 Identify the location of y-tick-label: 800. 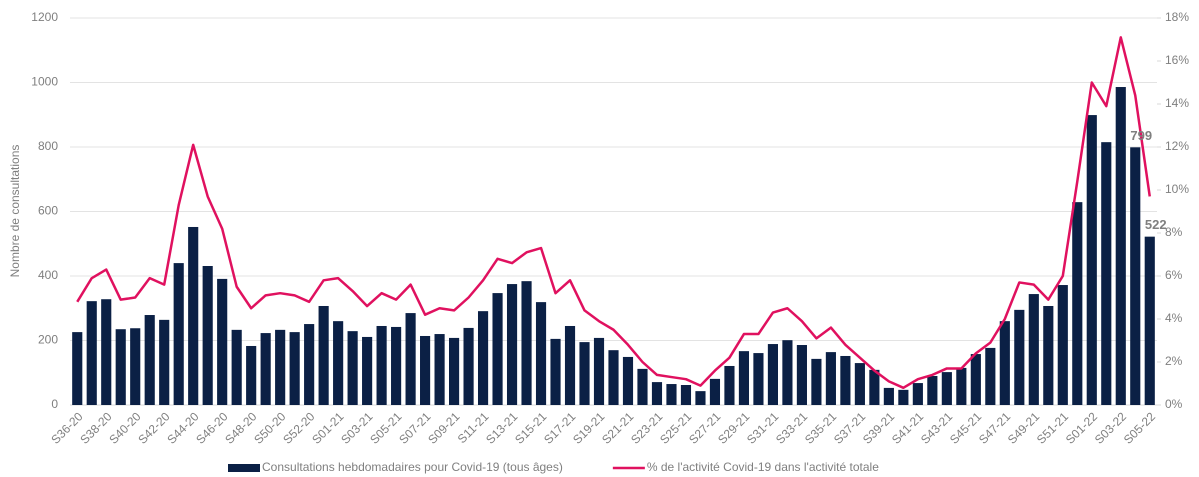
(48, 146).